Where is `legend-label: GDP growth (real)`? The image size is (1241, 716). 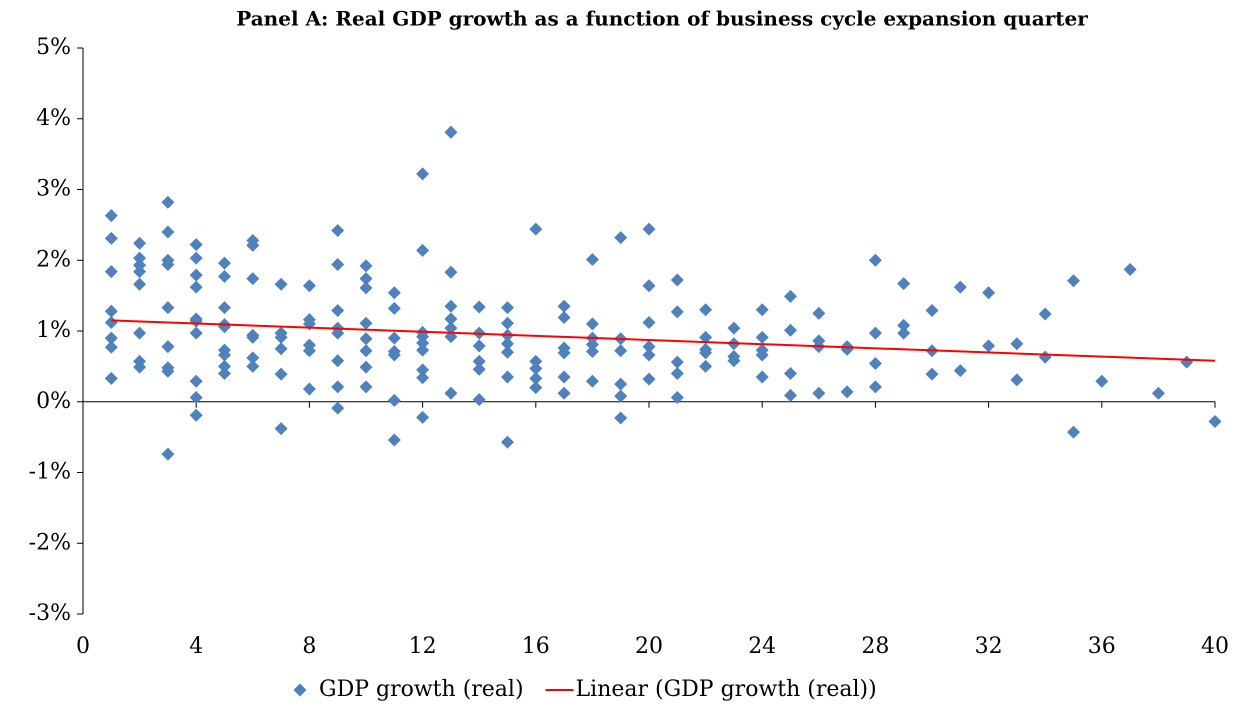
legend-label: GDP growth (real) is located at coordinates (421, 689).